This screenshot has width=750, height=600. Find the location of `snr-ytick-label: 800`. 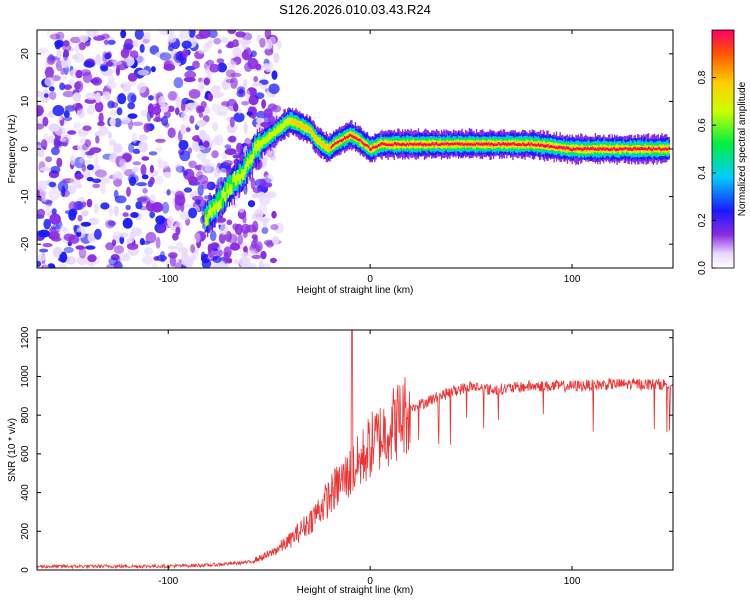

snr-ytick-label: 800 is located at coordinates (25, 414).